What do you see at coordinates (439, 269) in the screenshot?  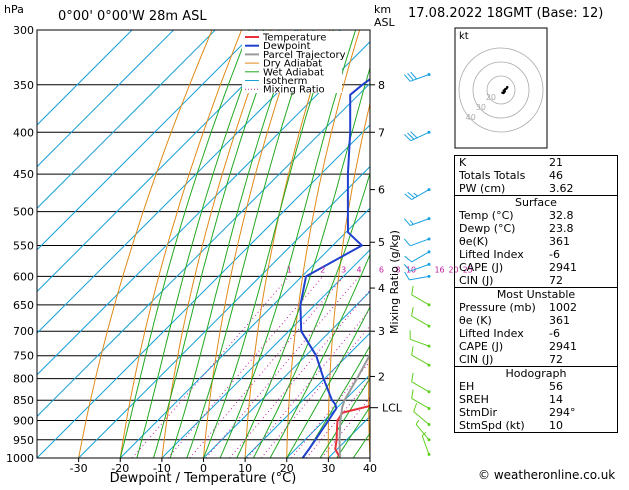 I see `mixing-ratio-label: 16` at bounding box center [439, 269].